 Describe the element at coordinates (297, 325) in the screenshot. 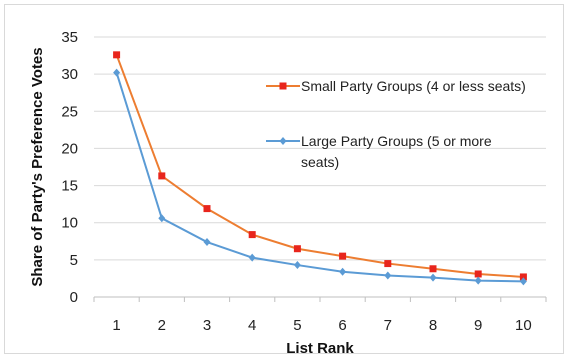

I see `x-tick-label: 5` at that location.